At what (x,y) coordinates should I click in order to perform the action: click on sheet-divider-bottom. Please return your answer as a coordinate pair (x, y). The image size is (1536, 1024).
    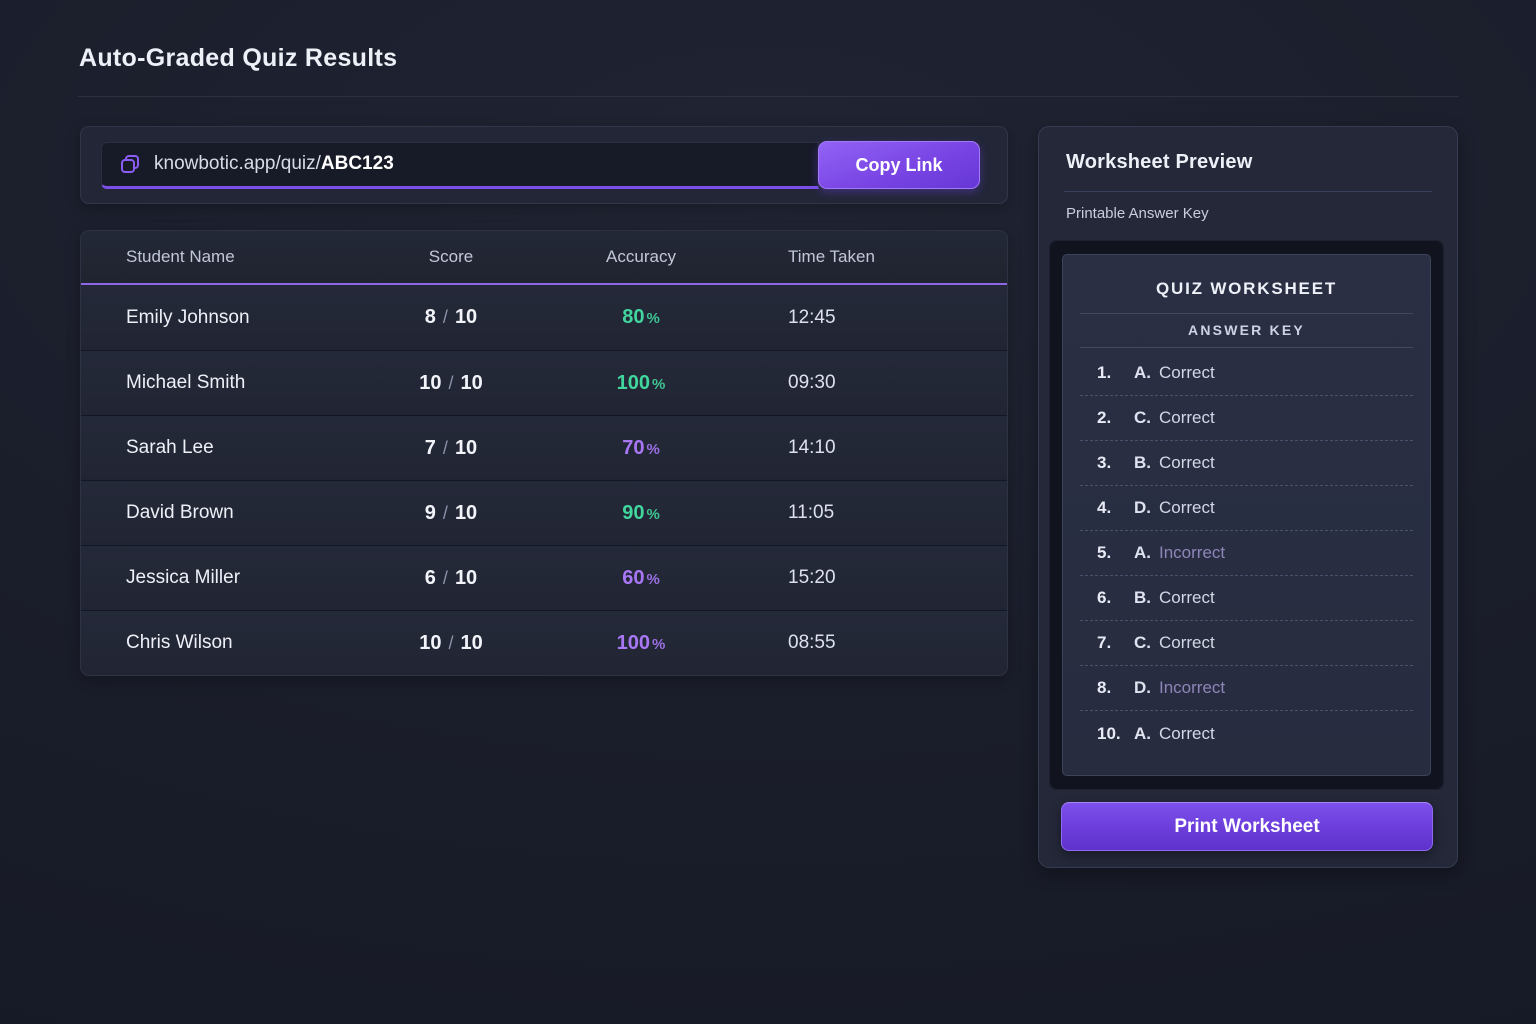
    Looking at the image, I should click on (1246, 347).